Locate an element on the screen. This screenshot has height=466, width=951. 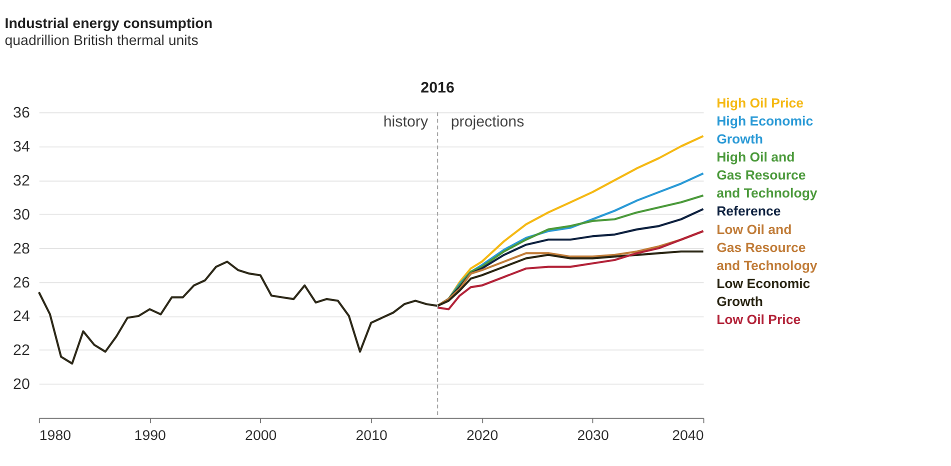
x-tick-label: 2020 is located at coordinates (482, 436).